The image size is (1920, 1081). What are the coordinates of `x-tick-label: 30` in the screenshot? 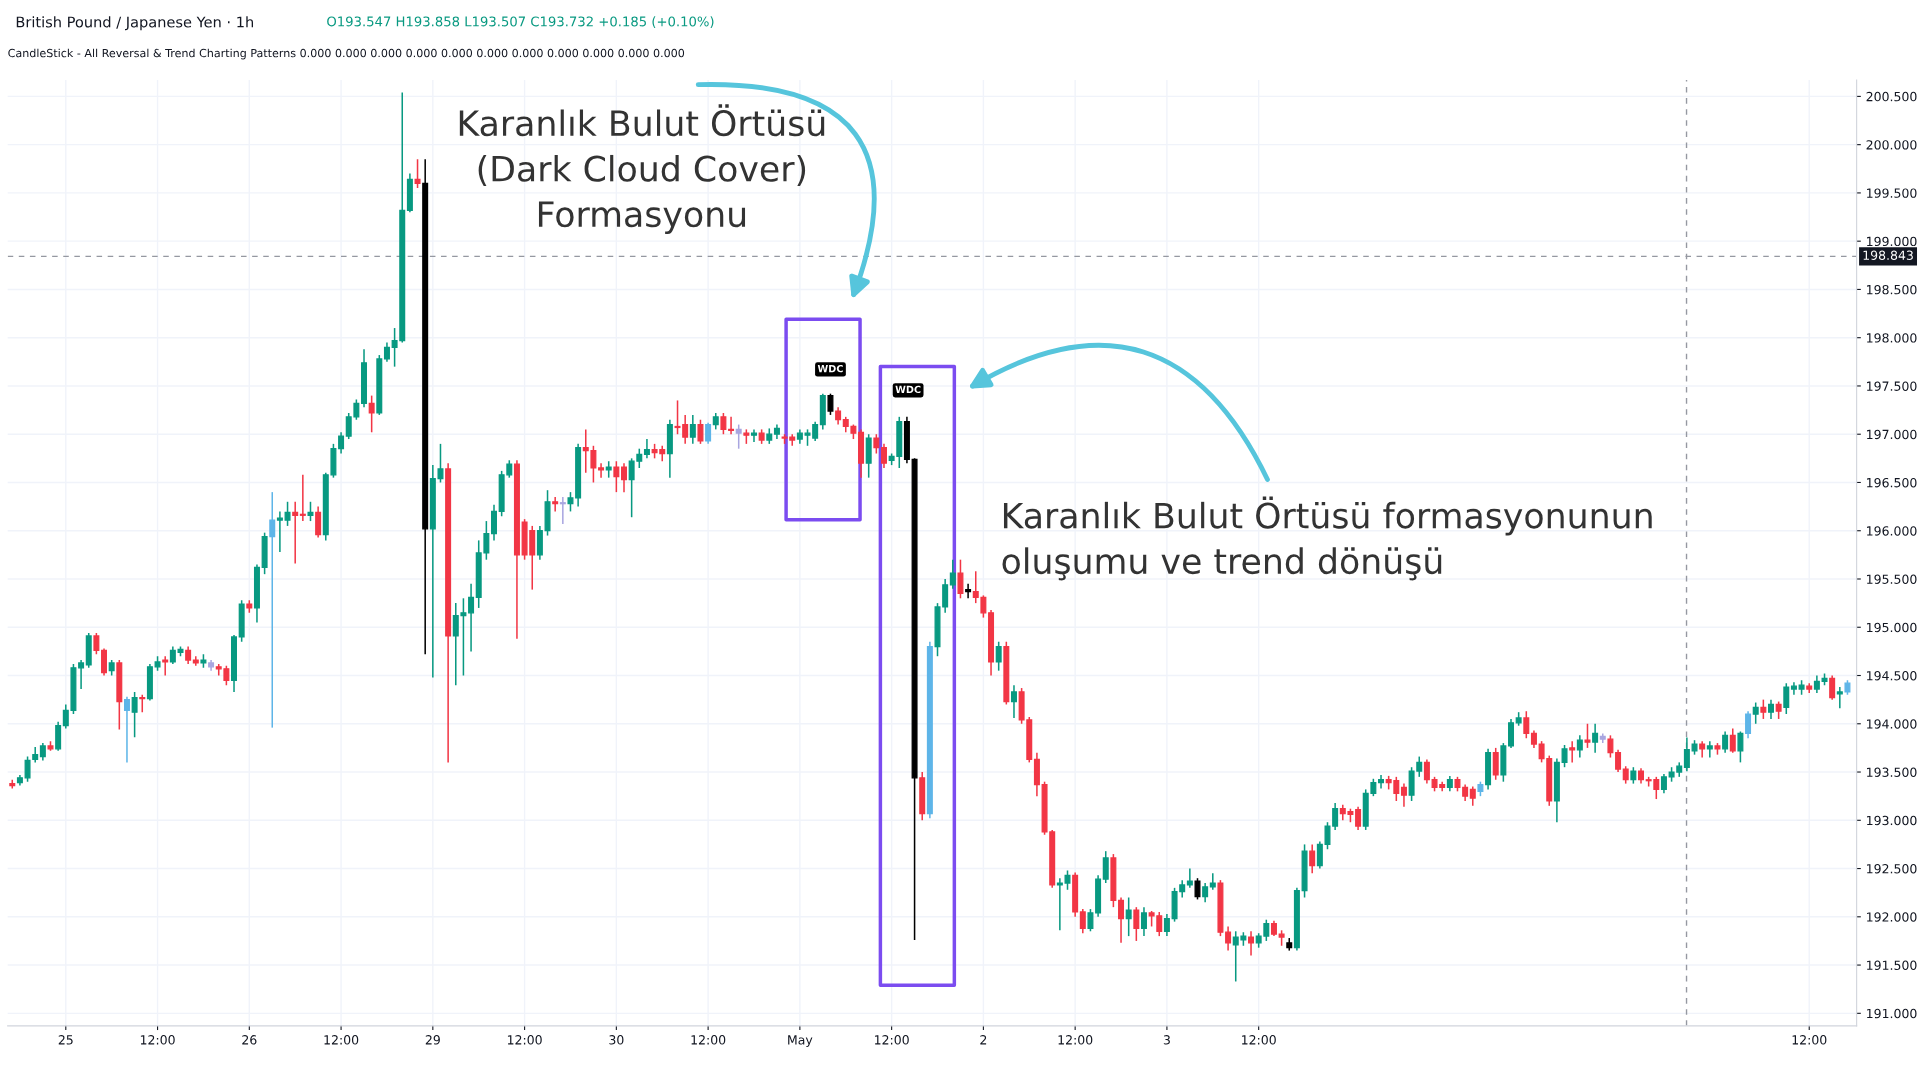 It's located at (616, 1040).